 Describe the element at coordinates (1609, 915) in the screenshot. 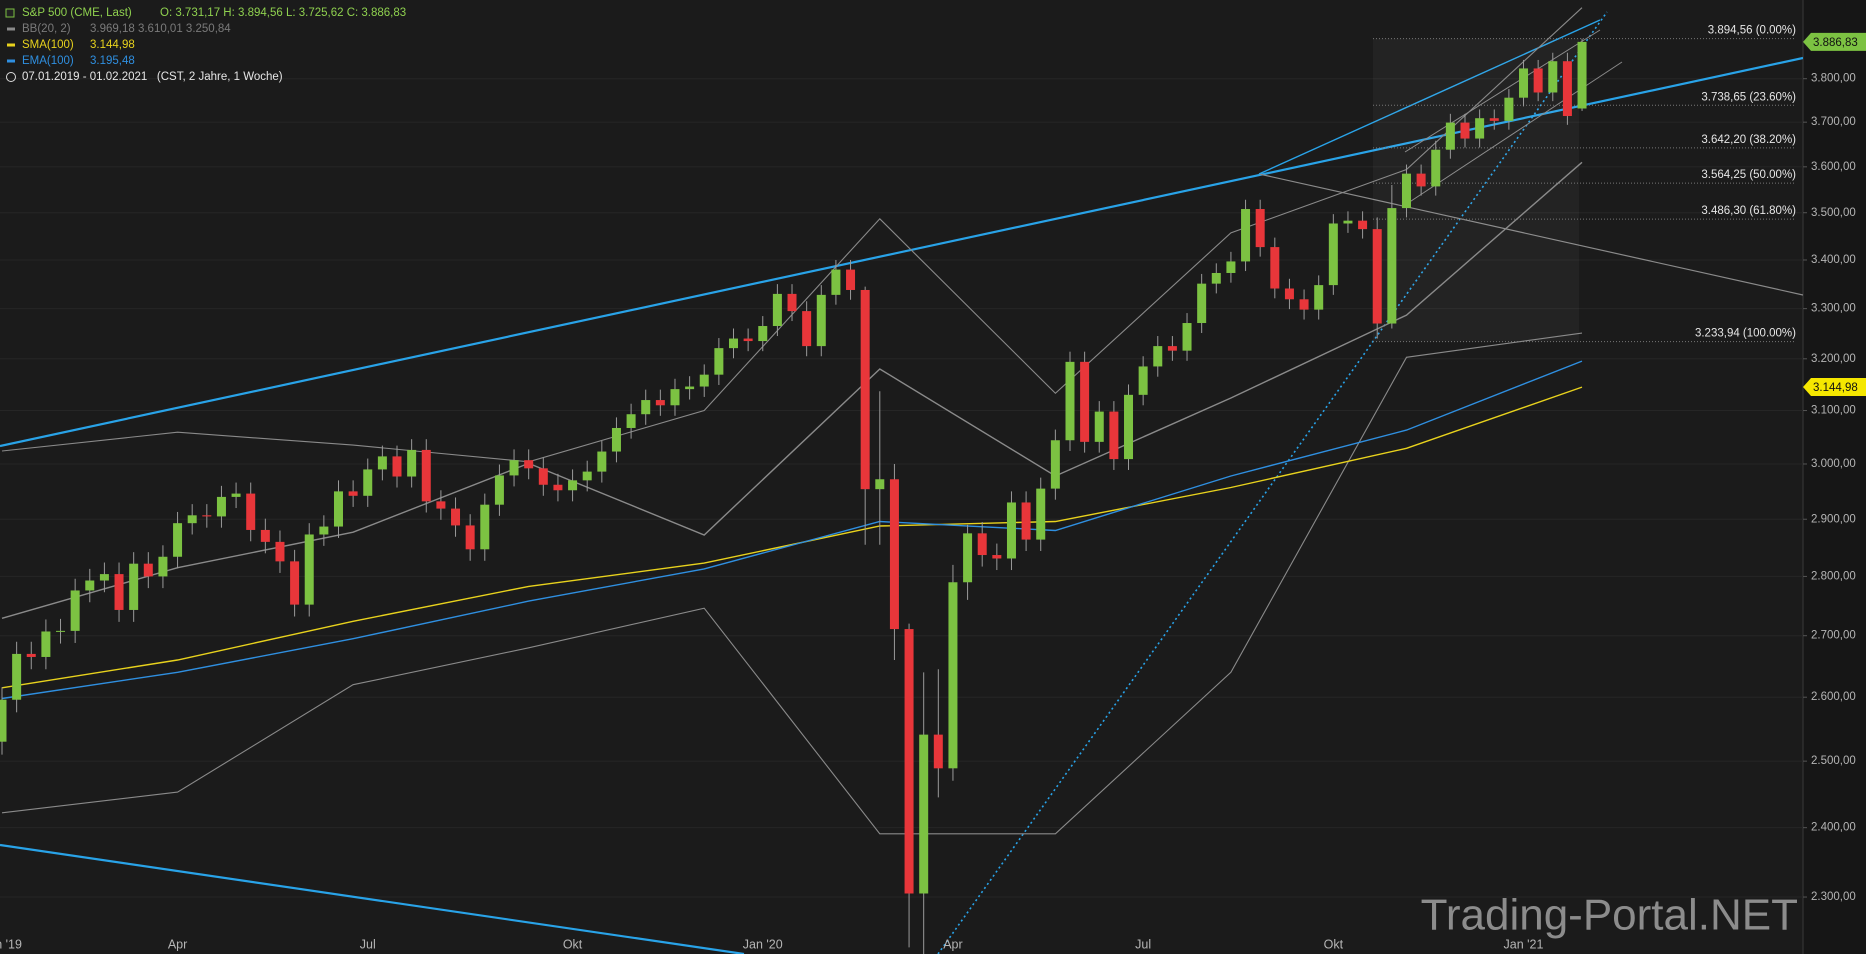

I see `watermark: Trading-Portal.NET` at that location.